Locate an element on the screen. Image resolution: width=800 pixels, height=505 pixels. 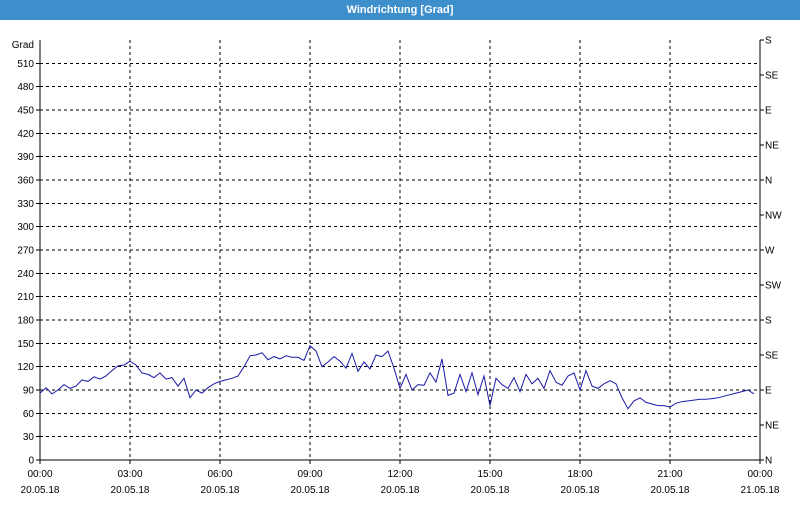
y-tick-label: 0 is located at coordinates (31, 461).